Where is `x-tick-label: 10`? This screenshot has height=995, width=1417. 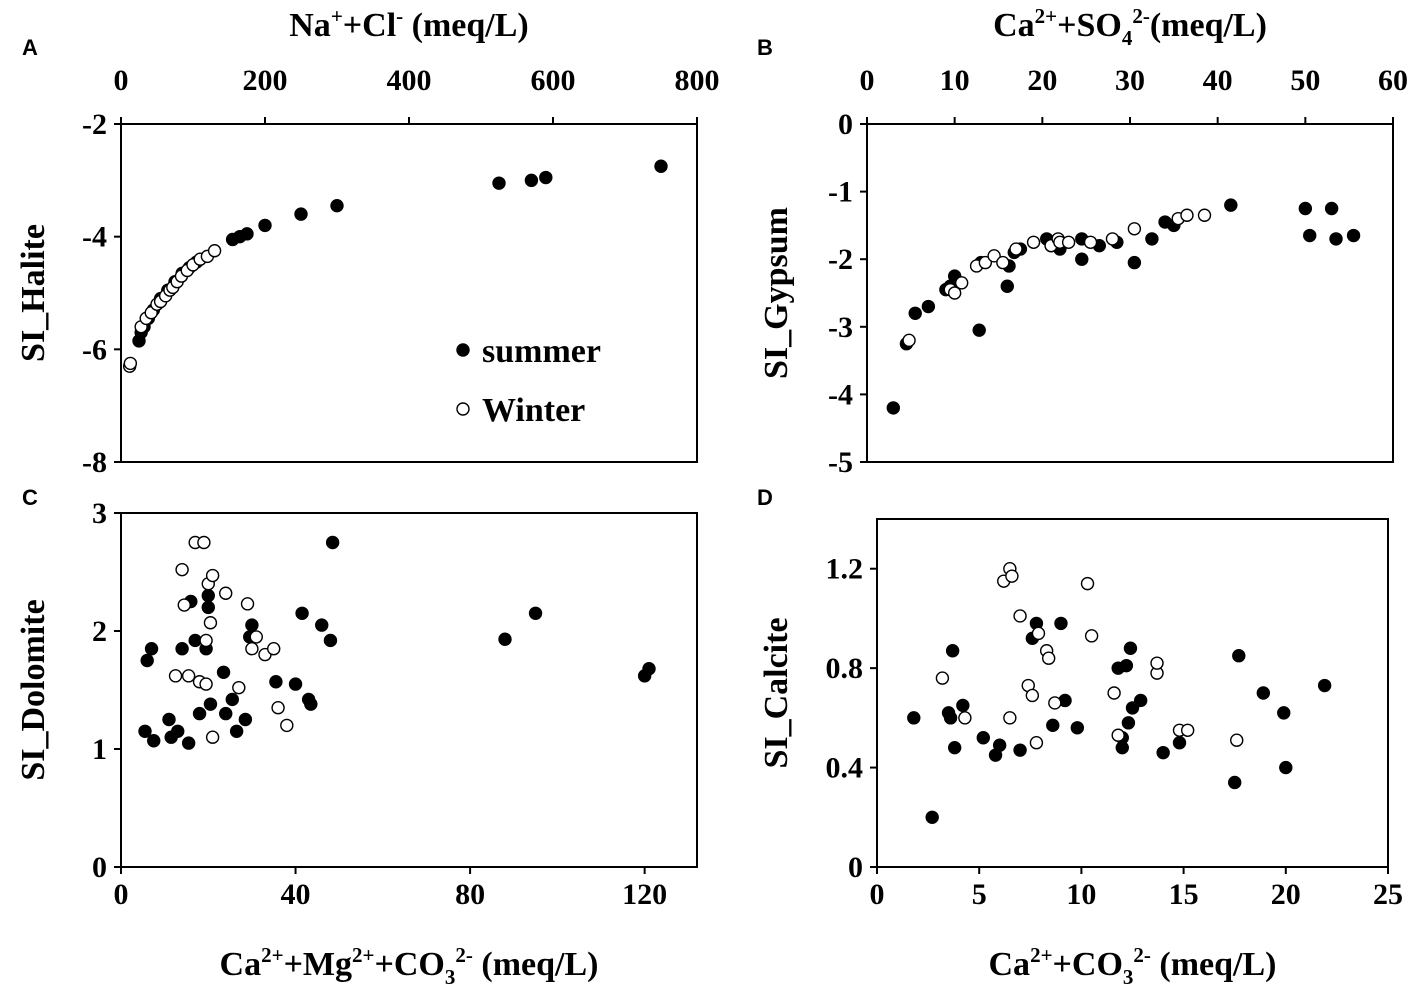 x-tick-label: 10 is located at coordinates (955, 80).